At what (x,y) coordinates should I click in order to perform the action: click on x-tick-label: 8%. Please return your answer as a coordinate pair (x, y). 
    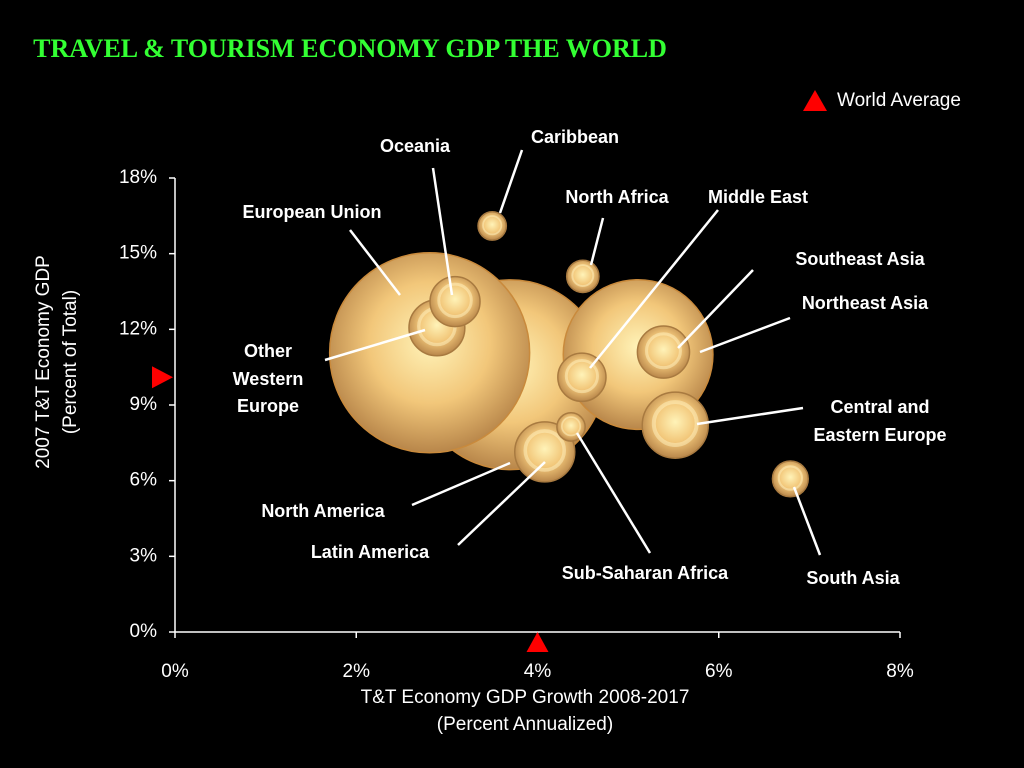
    Looking at the image, I should click on (900, 671).